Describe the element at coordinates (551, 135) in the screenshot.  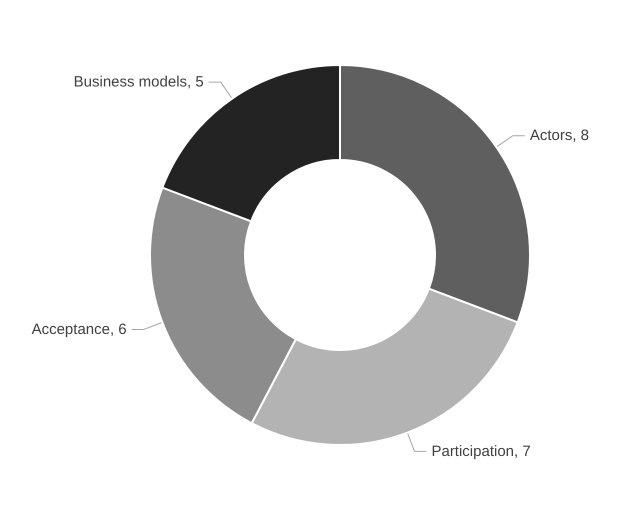
I see `slice-label: Actors` at that location.